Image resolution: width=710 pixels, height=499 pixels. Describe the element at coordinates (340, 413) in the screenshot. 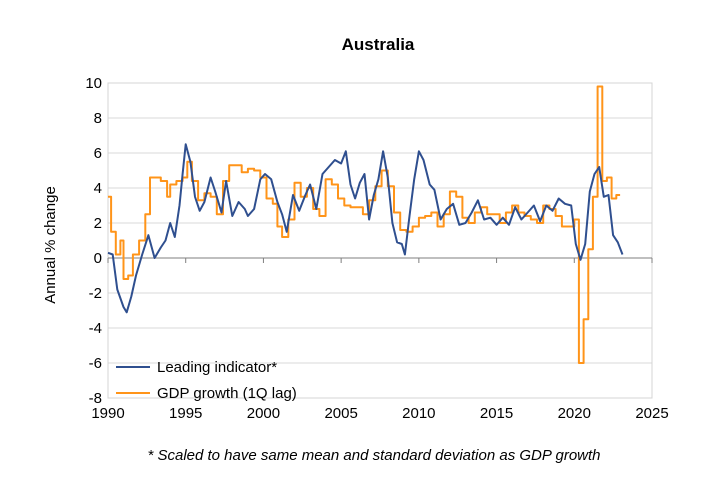

I see `x-tick-label: 2005` at that location.